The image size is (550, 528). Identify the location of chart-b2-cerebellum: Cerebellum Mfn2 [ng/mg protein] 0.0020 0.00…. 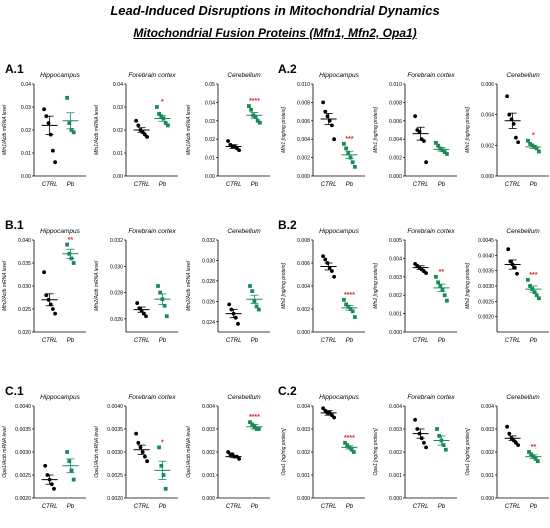
(507, 286).